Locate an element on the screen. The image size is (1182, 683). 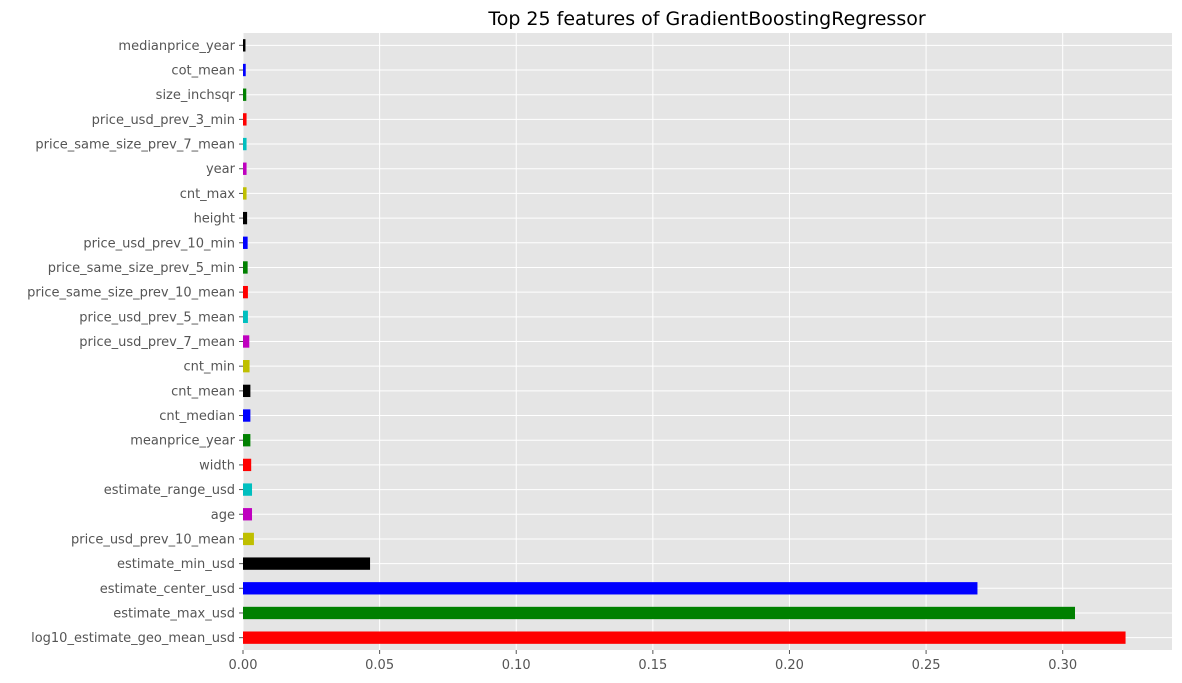
x-tick-label: 0.10 is located at coordinates (516, 665).